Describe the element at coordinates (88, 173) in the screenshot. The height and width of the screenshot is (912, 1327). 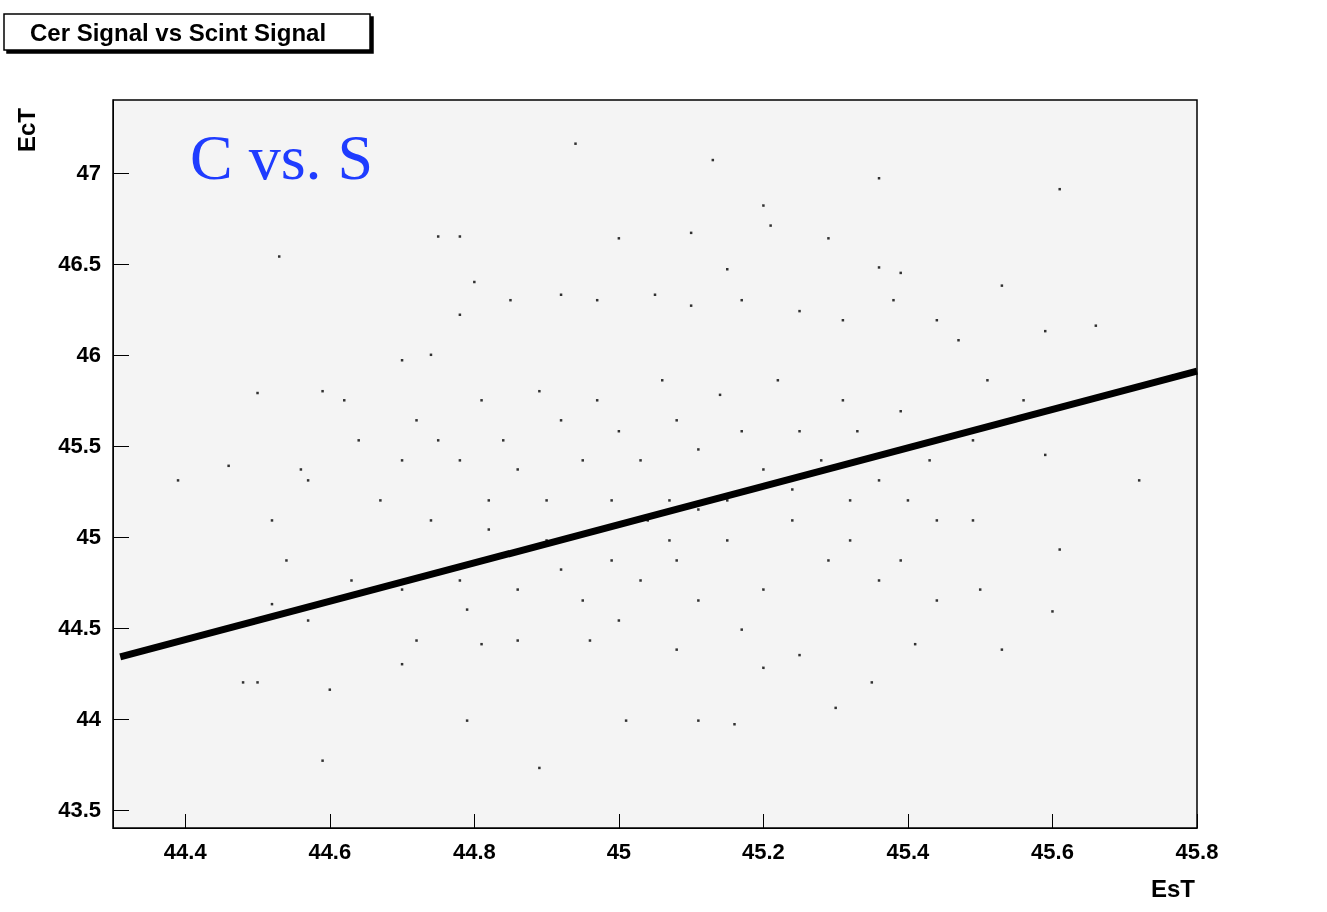
I see `y-tick-label: 47` at that location.